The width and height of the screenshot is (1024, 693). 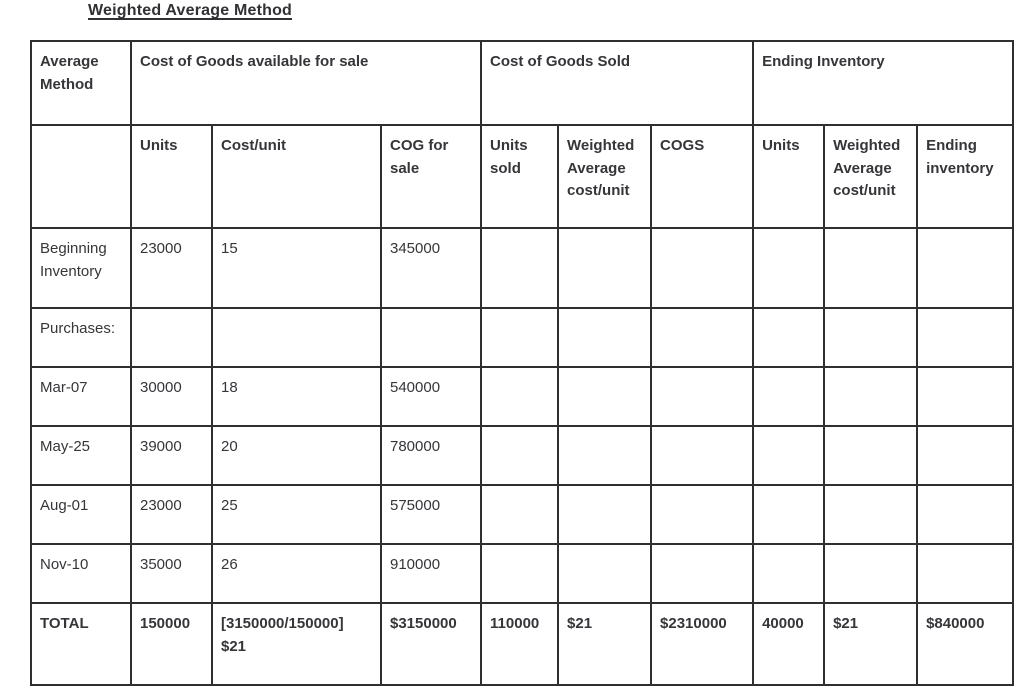 What do you see at coordinates (965, 644) in the screenshot?
I see `table-cell: $840000` at bounding box center [965, 644].